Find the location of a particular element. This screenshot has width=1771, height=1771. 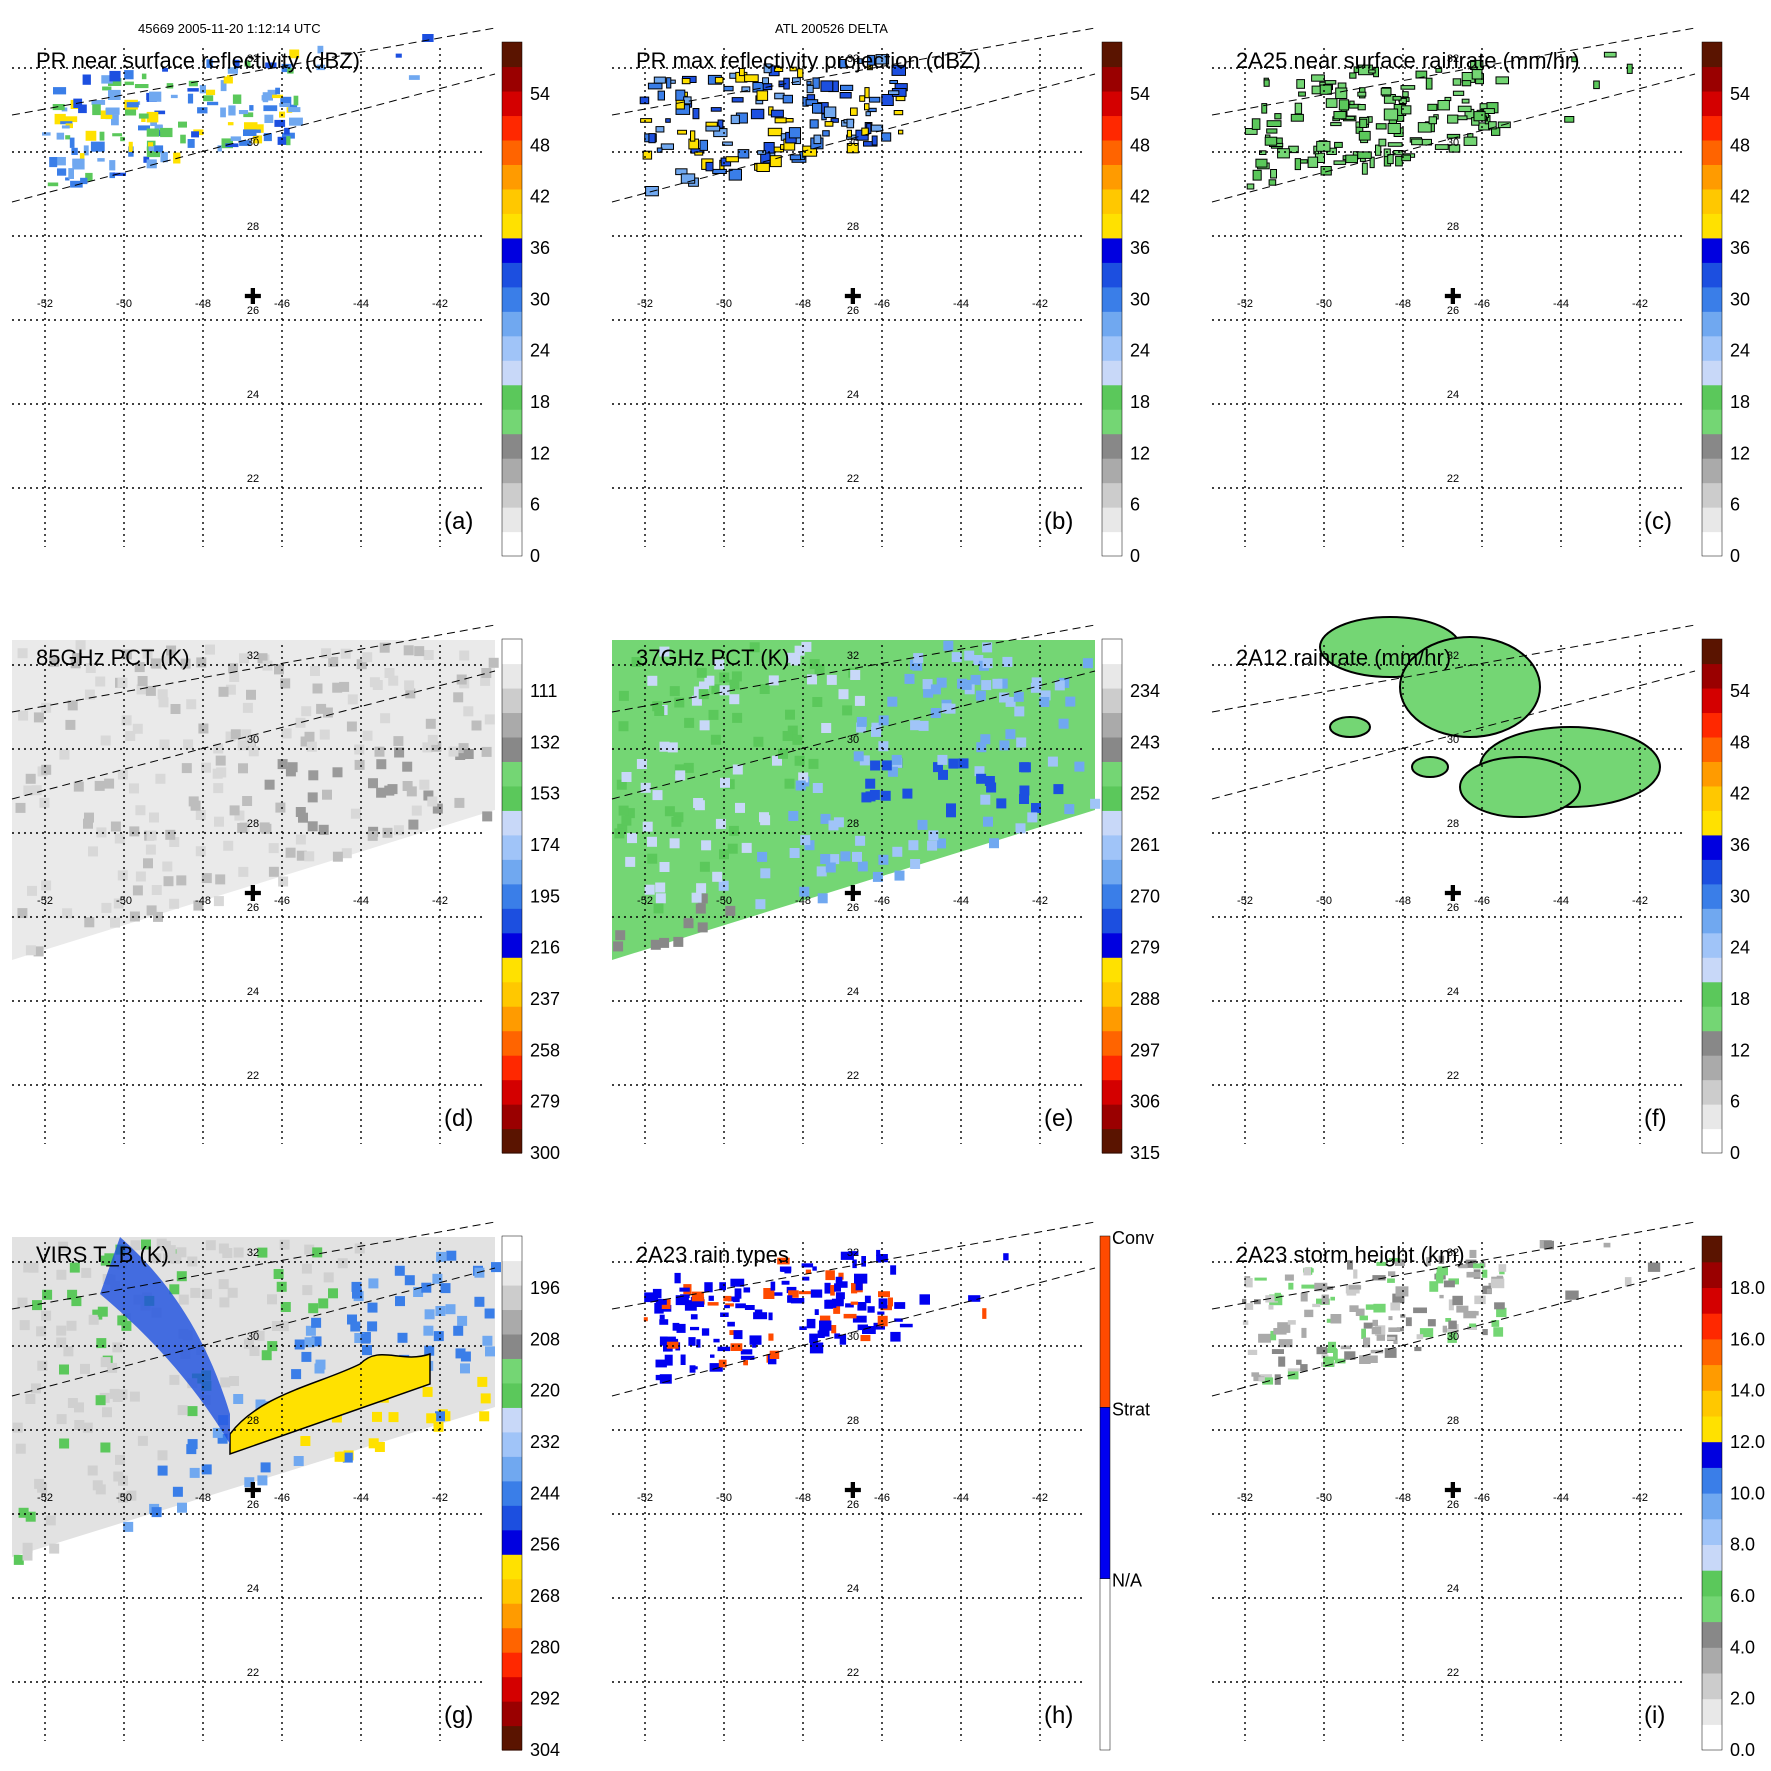

lat-tick-label: 26 is located at coordinates (253, 1505).